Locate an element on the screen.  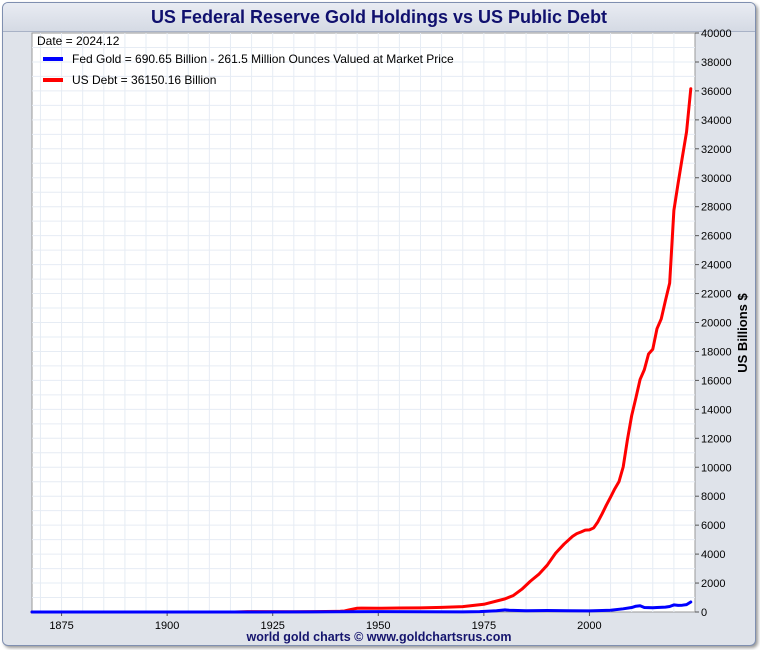
y-tick-label: 26000 is located at coordinates (716, 237).